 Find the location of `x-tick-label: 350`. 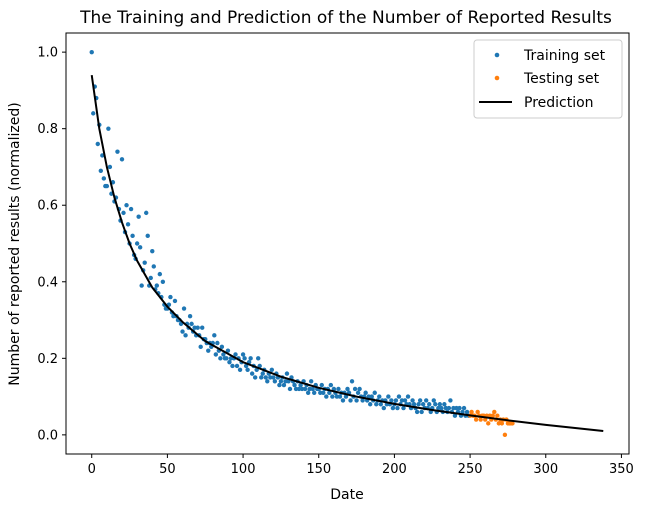

x-tick-label: 350 is located at coordinates (621, 469).